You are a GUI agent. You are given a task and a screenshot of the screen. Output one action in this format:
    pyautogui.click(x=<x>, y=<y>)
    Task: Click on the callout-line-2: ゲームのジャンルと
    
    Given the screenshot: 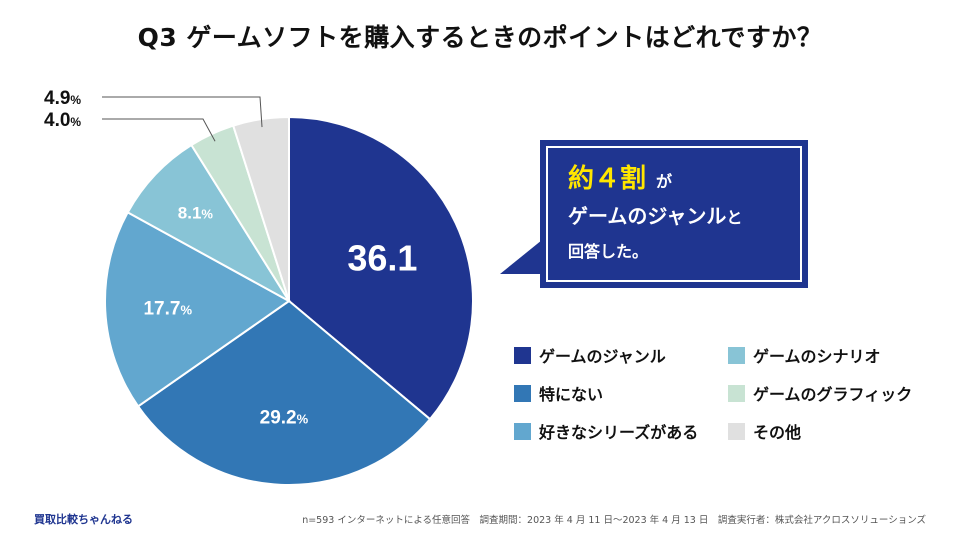 What is the action you would take?
    pyautogui.click(x=684, y=217)
    